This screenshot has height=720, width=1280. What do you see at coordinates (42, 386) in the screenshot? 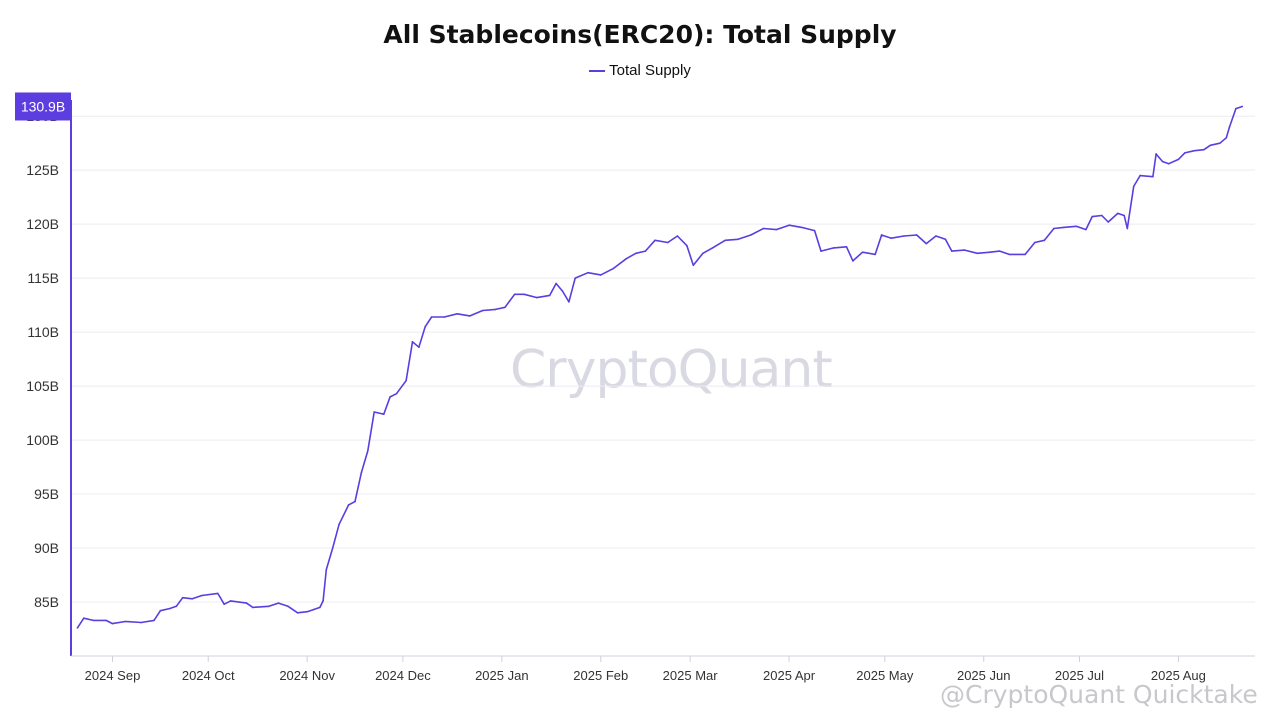
I see `y-tick-label: 105B` at bounding box center [42, 386].